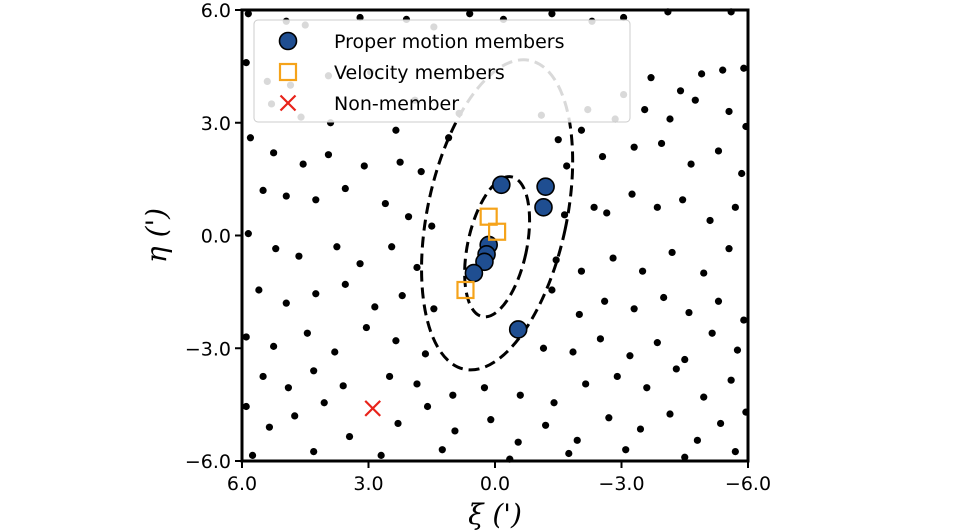 The image size is (960, 530). What do you see at coordinates (497, 247) in the screenshot?
I see `inner-ellipse` at bounding box center [497, 247].